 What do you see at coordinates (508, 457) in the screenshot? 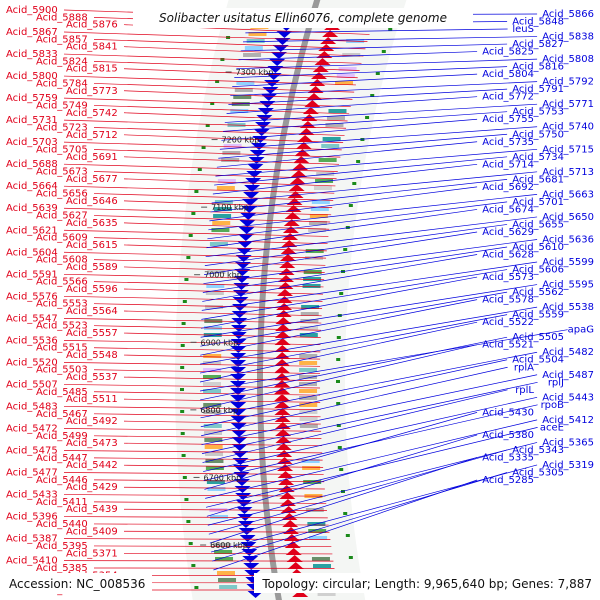
I see `right-gene-label: Acid_5335` at bounding box center [508, 457].